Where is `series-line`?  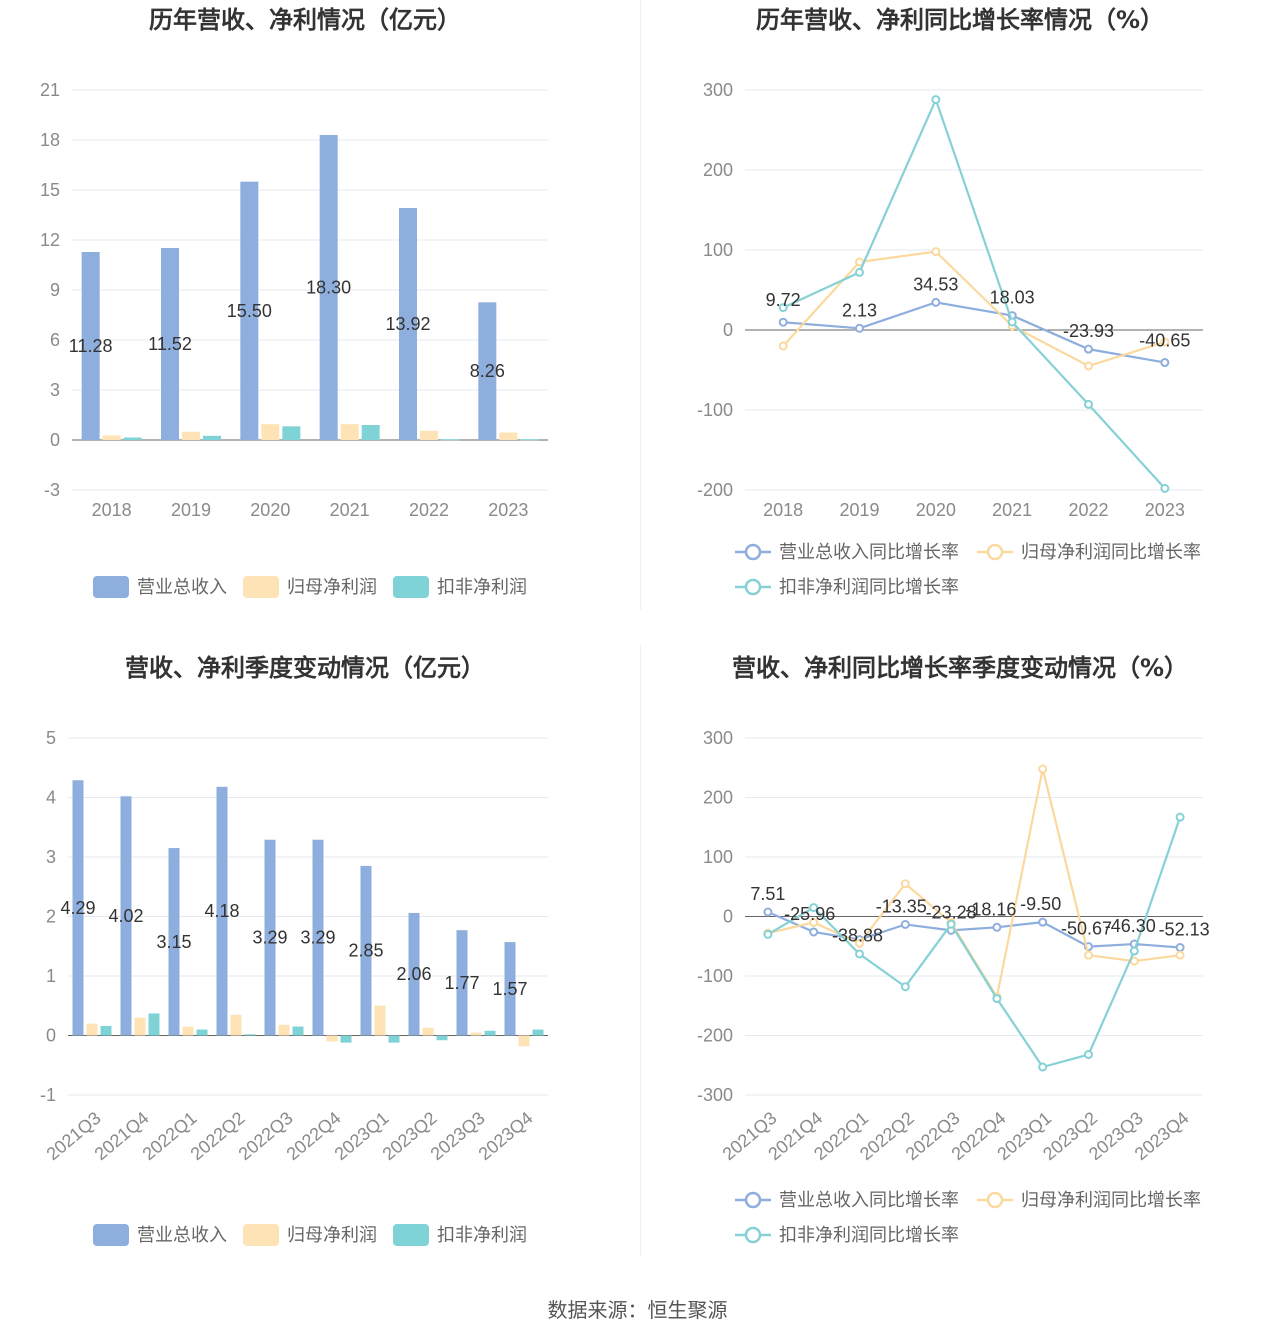
series-line is located at coordinates (974, 309).